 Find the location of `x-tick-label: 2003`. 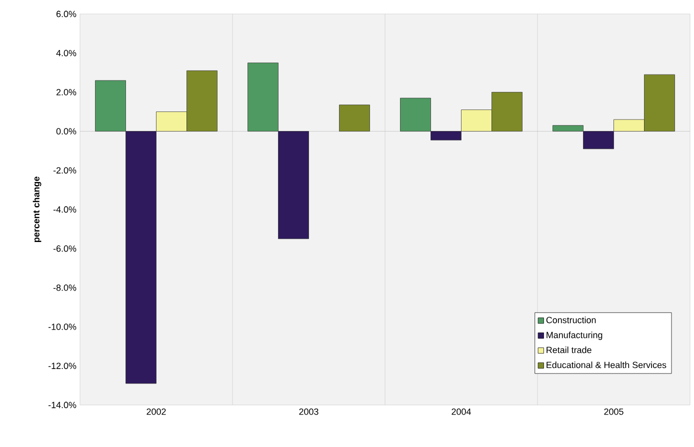

x-tick-label: 2003 is located at coordinates (308, 411).